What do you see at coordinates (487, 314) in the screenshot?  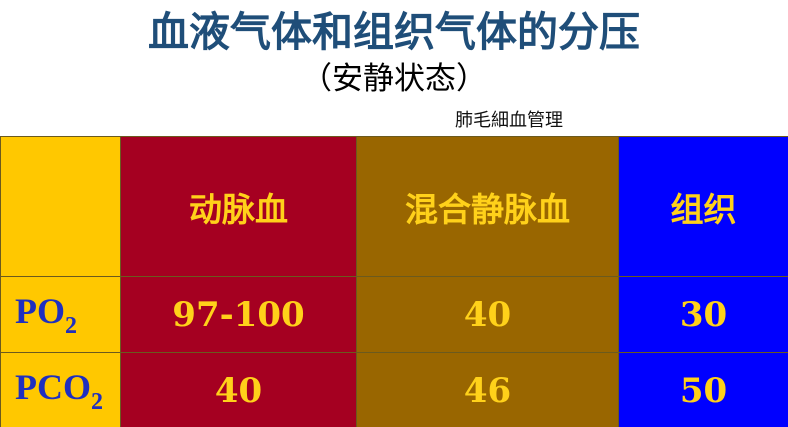 I see `cell-po2-venous: 40` at bounding box center [487, 314].